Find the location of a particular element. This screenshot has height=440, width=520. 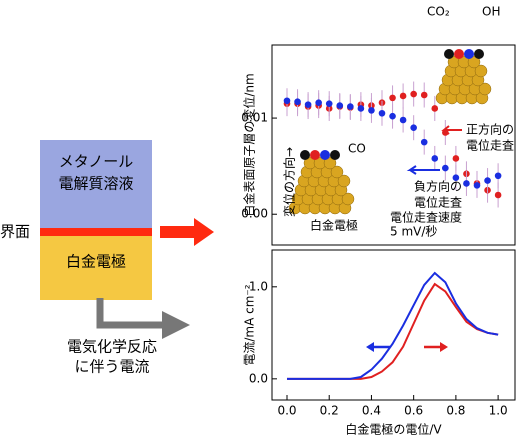

annotation: 5 mV/秒 is located at coordinates (413, 232).